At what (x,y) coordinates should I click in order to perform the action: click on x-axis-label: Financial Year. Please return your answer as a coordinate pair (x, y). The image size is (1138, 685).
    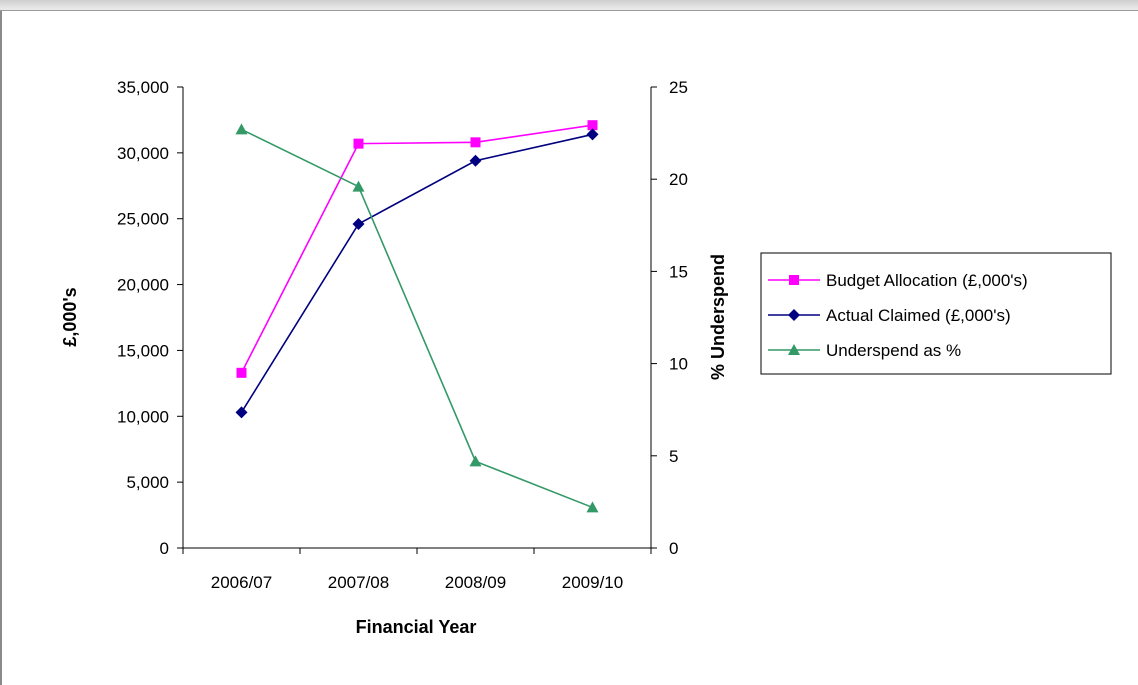
    Looking at the image, I should click on (416, 627).